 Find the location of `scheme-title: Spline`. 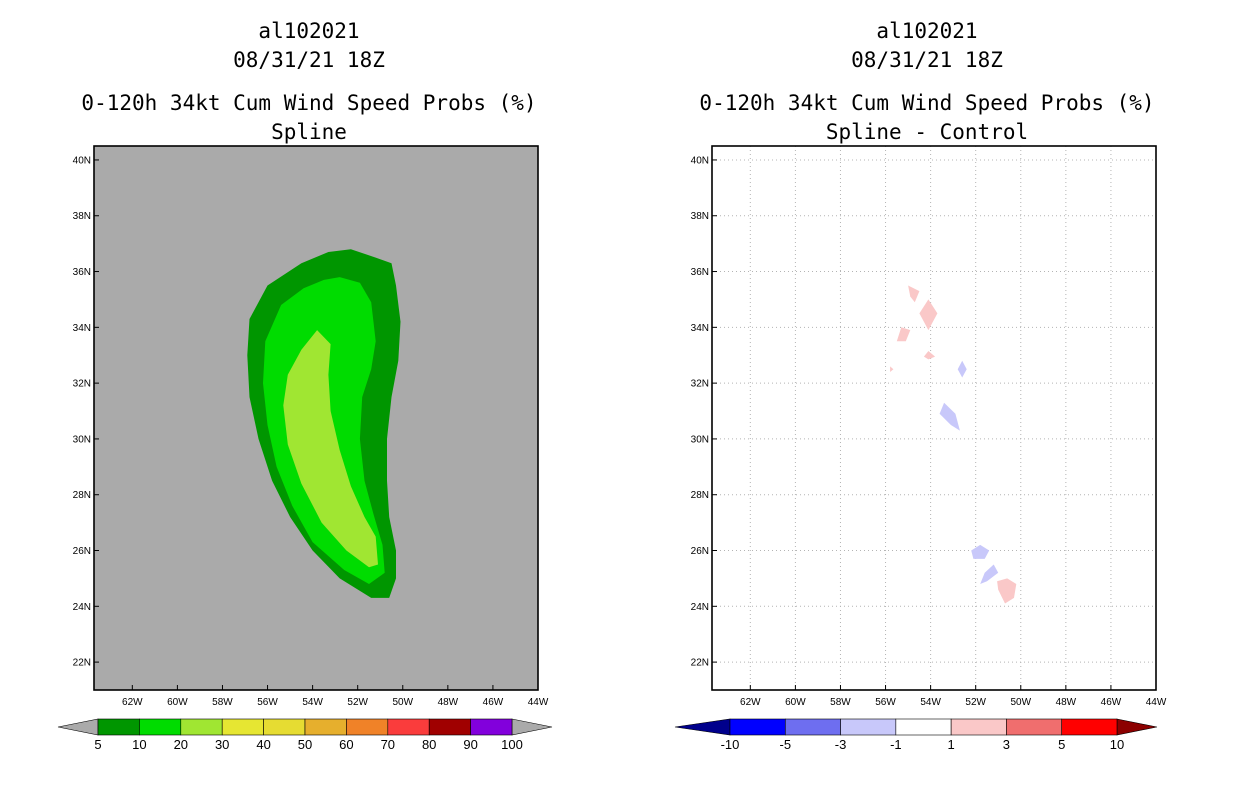

scheme-title: Spline is located at coordinates (309, 132).